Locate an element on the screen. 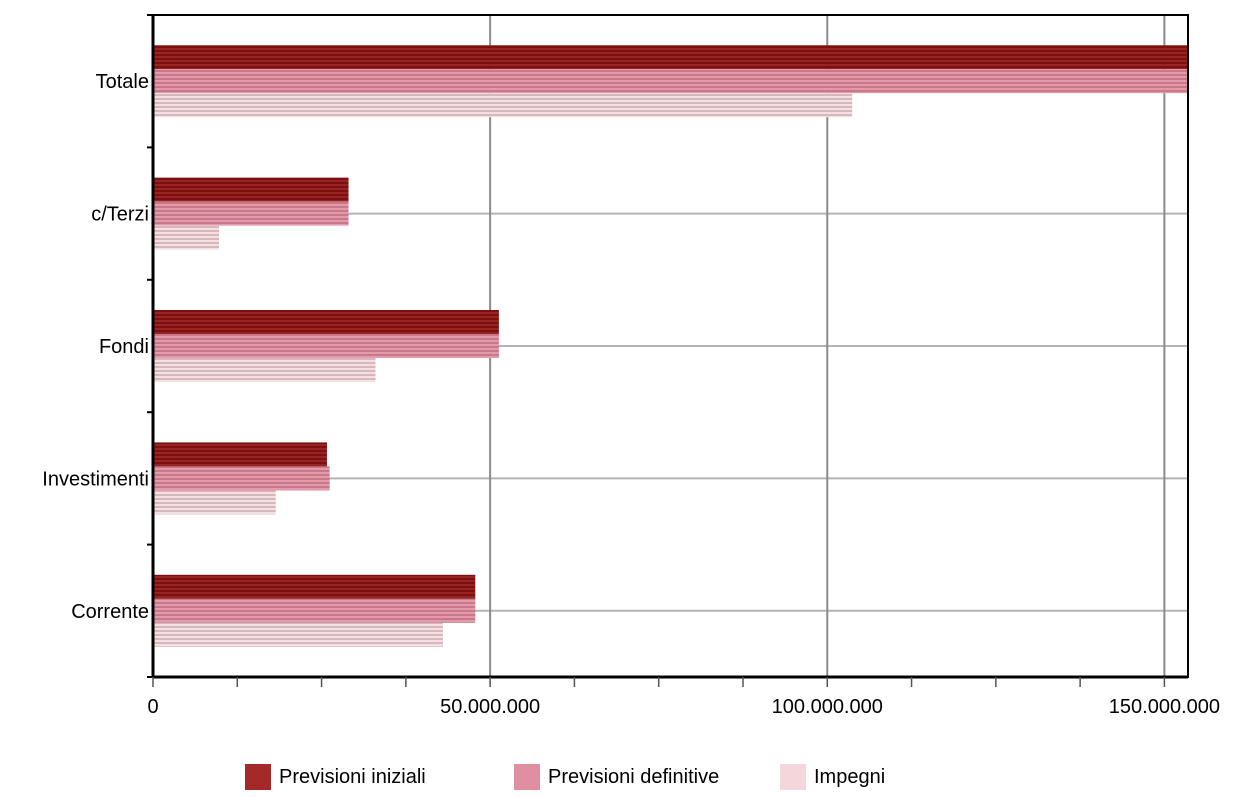 The image size is (1239, 797). x-tick-label: 50.000.000 is located at coordinates (490, 707).